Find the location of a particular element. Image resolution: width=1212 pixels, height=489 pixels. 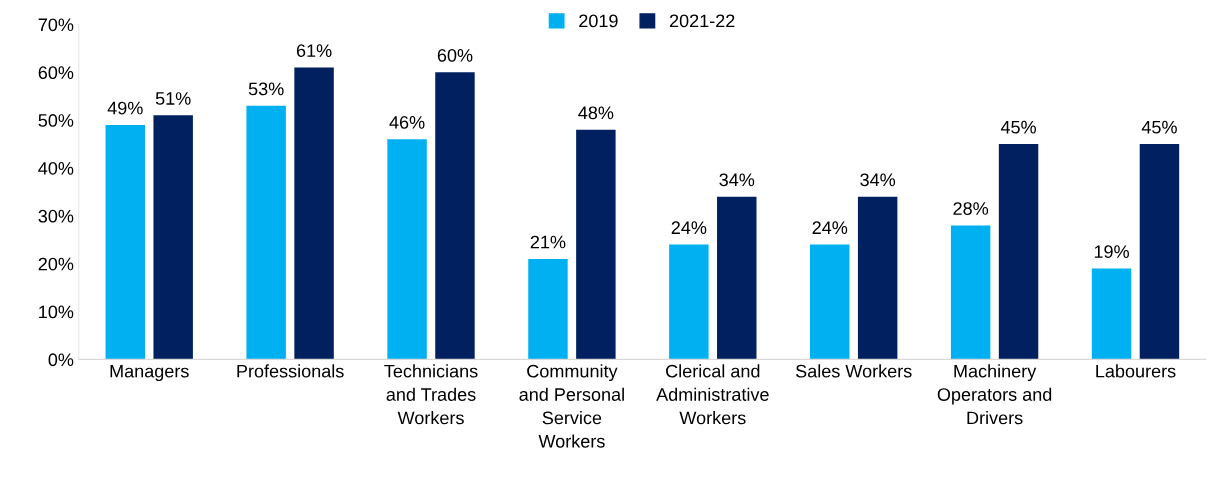

x-tick-label: Technicians and Trades Workers is located at coordinates (431, 394).